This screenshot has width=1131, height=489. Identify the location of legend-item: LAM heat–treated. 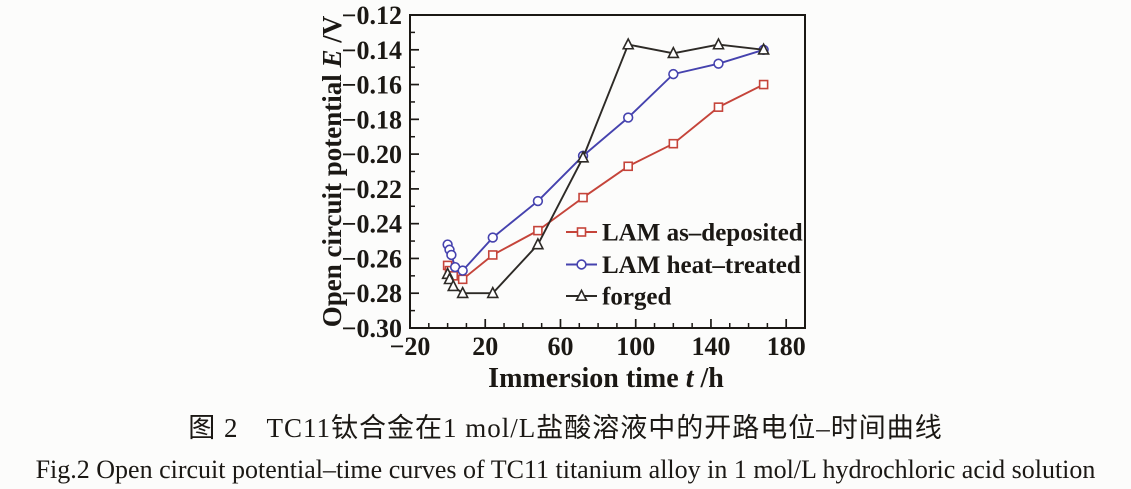
(683, 265).